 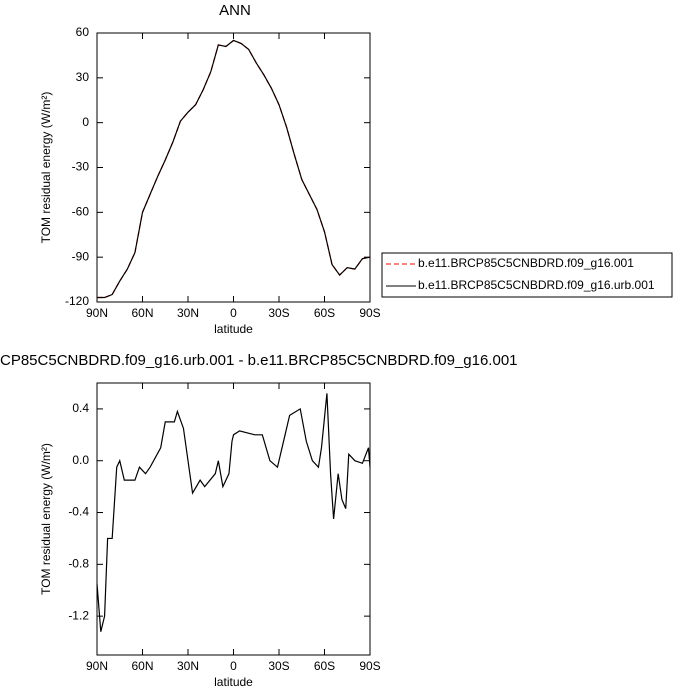 What do you see at coordinates (85, 122) in the screenshot?
I see `y-tick-label: 0` at bounding box center [85, 122].